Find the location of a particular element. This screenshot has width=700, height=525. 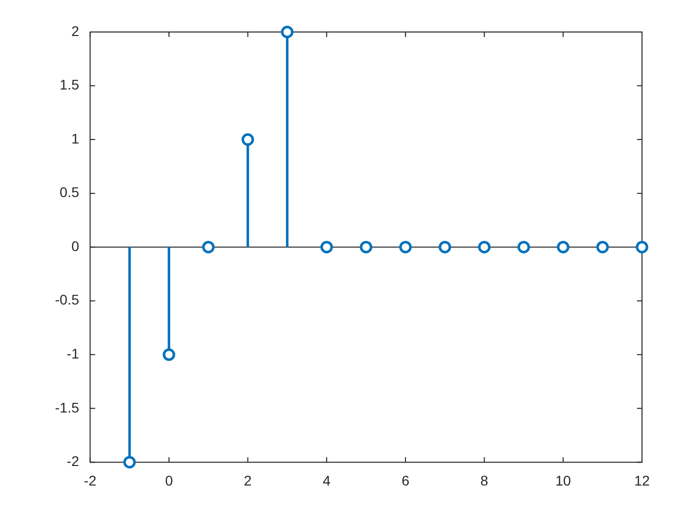

y-tick-label: -0.5 is located at coordinates (67, 300).